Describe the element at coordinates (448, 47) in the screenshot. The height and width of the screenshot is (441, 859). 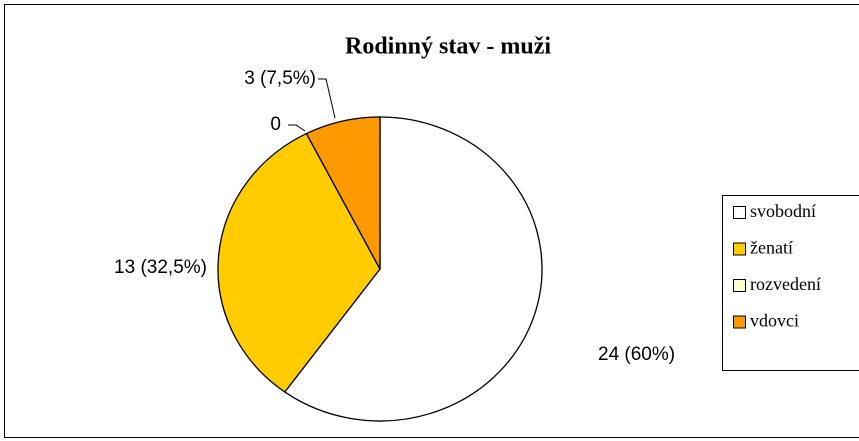
I see `chart-title: Rodinný stav - muži` at that location.